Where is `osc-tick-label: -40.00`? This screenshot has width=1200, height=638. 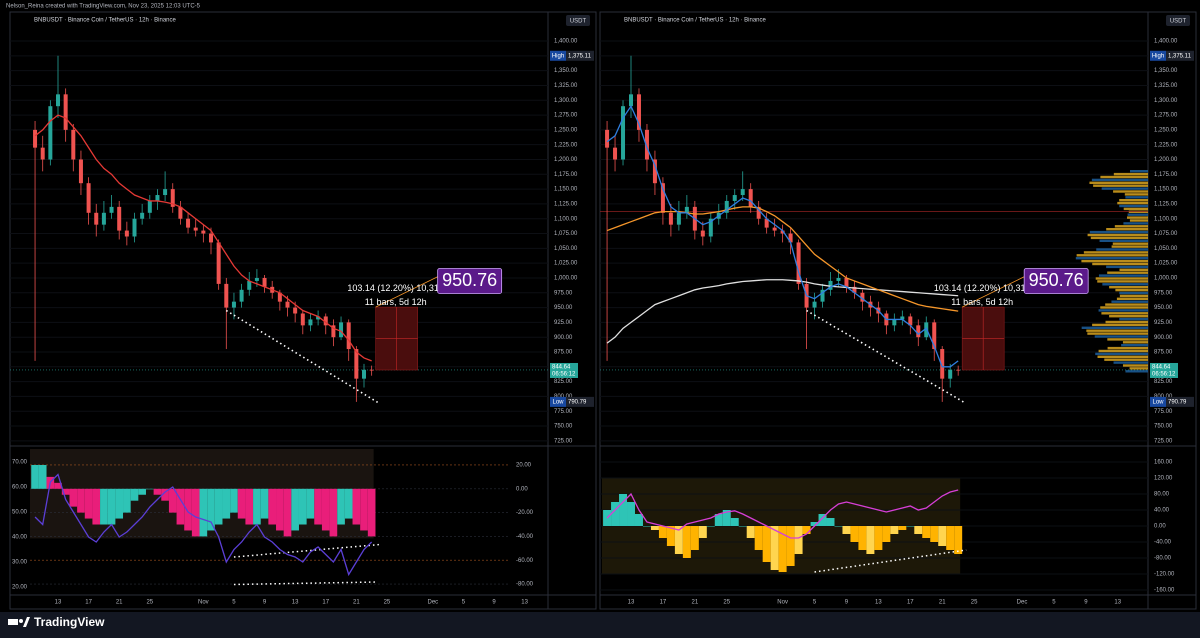
osc-tick-label: -40.00 is located at coordinates (525, 537).